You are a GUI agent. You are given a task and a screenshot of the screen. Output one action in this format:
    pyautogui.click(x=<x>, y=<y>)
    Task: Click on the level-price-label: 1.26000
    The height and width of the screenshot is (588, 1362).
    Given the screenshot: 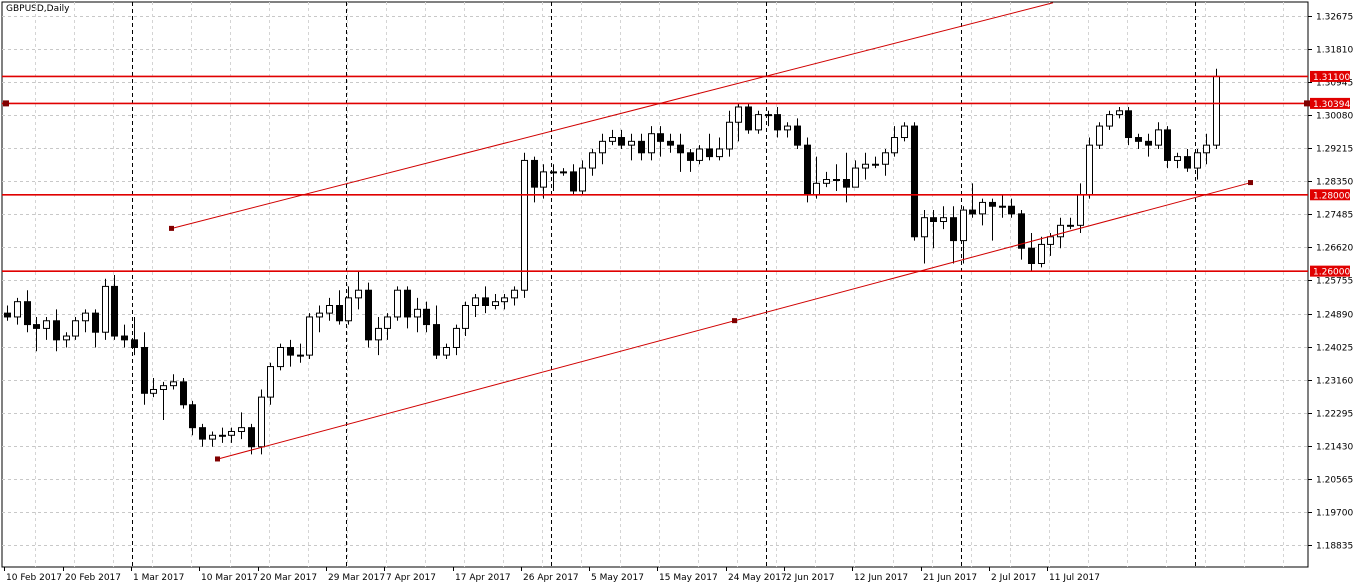 What is the action you would take?
    pyautogui.click(x=1331, y=273)
    